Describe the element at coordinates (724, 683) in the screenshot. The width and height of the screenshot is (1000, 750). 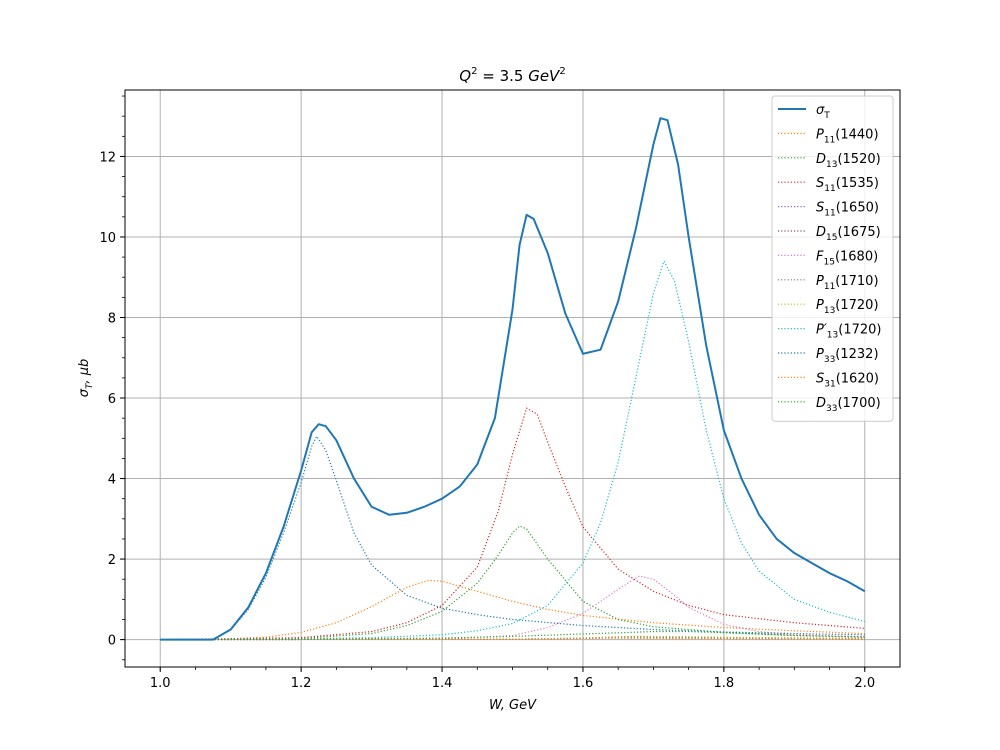
I see `x-tick-label: 1.8` at that location.